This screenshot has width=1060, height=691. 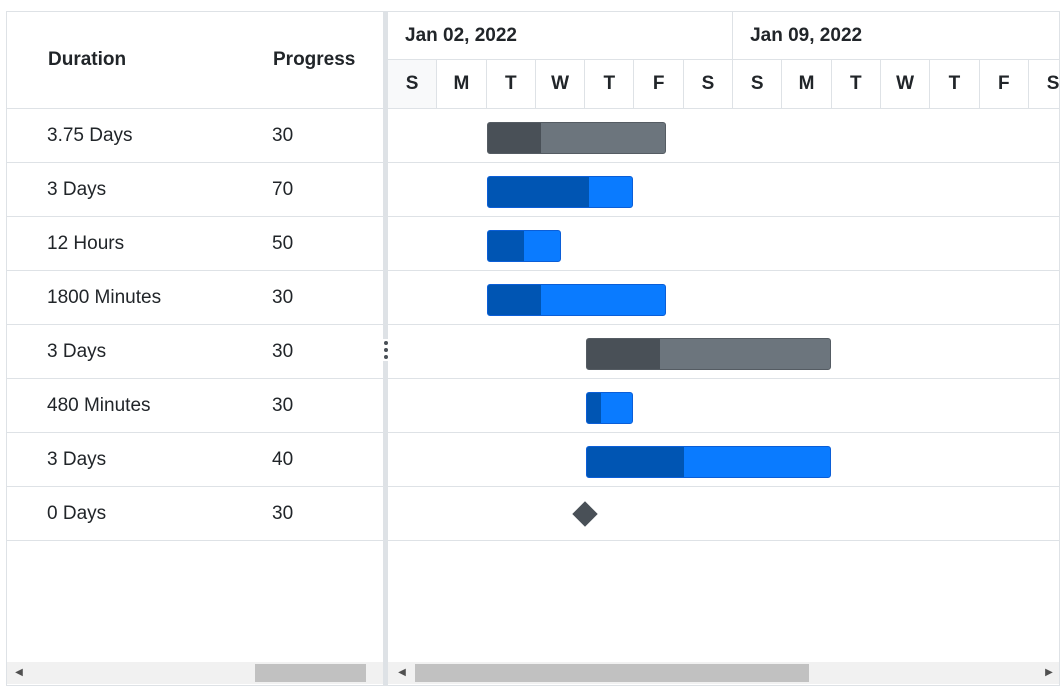 I want to click on column-header-progress: Progress, so click(x=314, y=59).